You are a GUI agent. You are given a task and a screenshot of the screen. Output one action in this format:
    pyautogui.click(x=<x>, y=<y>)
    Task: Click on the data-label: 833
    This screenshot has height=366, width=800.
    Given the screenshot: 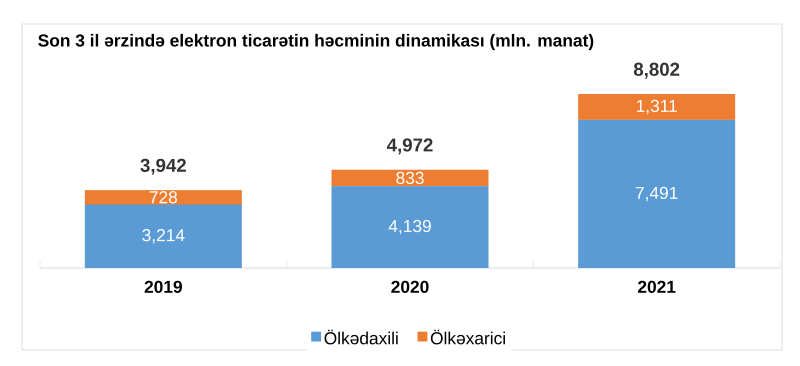 What is the action you would take?
    pyautogui.click(x=410, y=178)
    